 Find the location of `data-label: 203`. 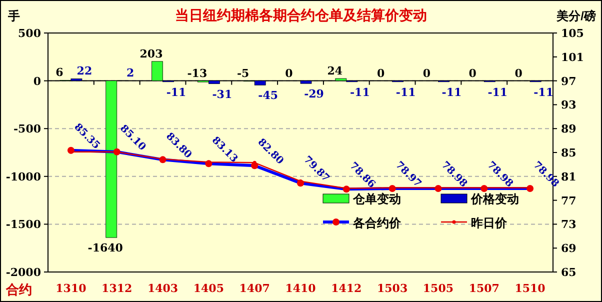

data-label: 203 is located at coordinates (151, 53).